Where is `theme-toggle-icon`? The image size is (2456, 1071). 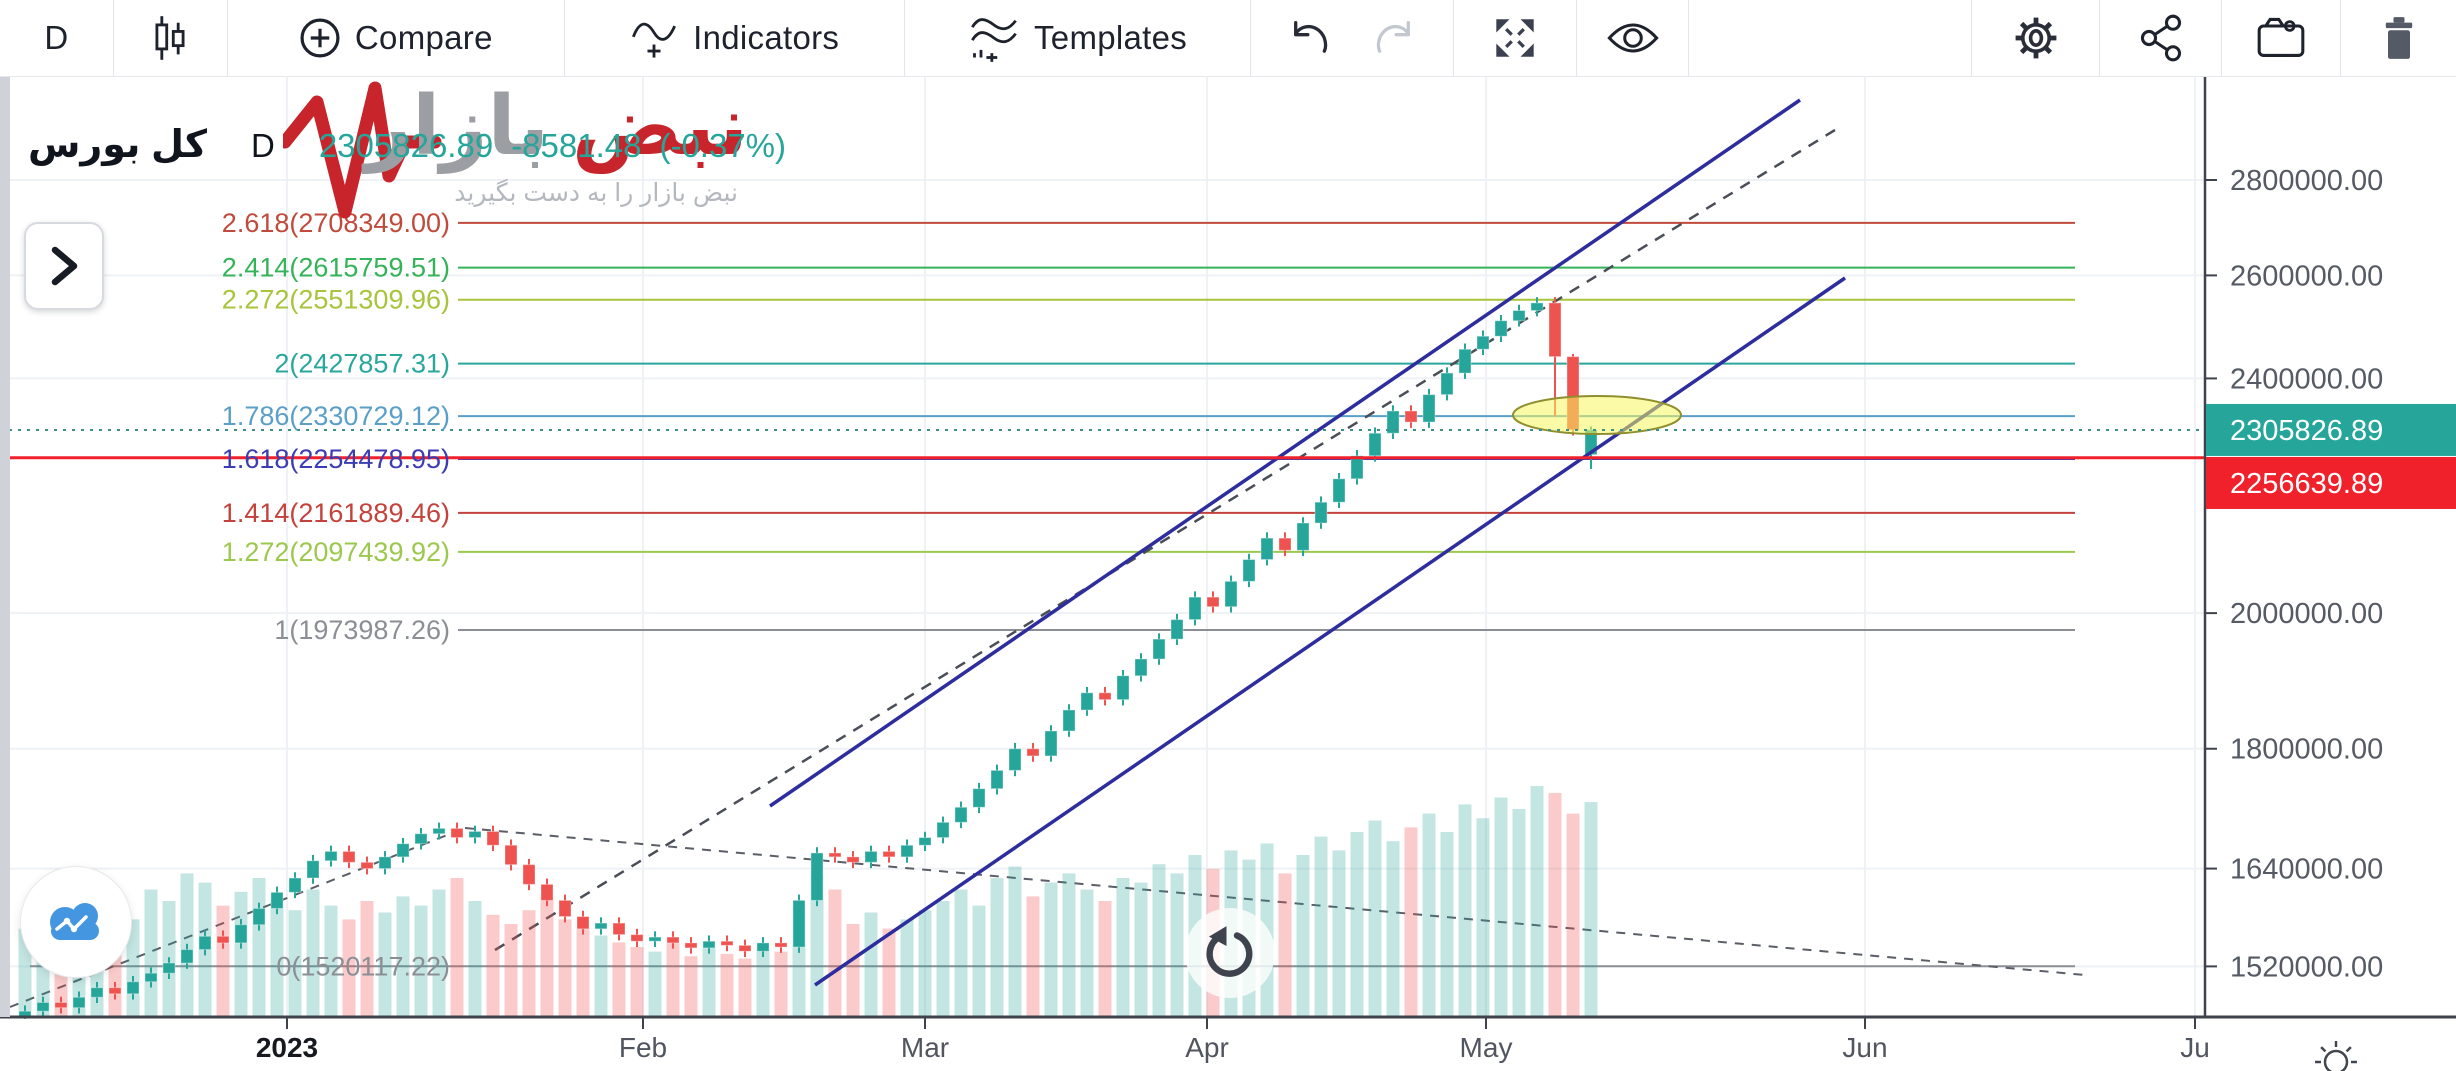
theme-toggle-icon is located at coordinates (2336, 1056).